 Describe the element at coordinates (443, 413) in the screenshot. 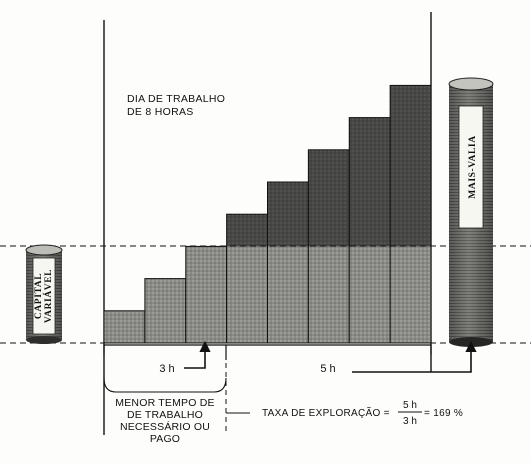

I see `formula-result: = 169 %` at that location.